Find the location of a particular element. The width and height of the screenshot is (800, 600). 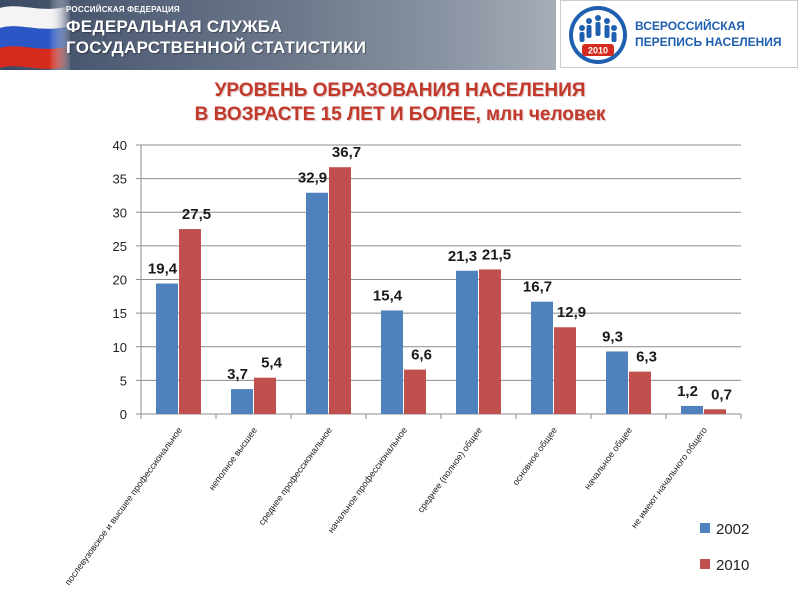

y-tick-label: 5 is located at coordinates (123, 380).